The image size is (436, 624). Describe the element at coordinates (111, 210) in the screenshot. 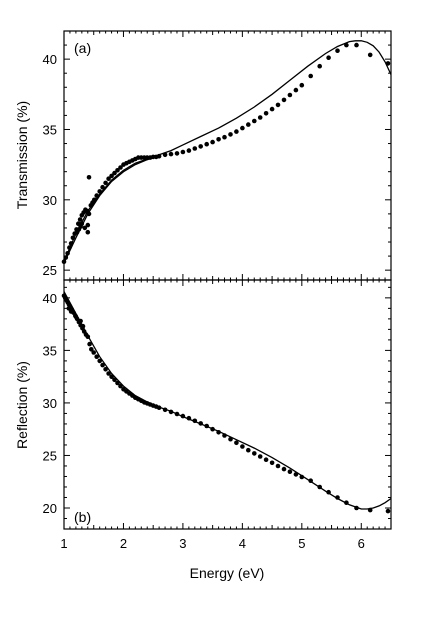

I see `fit-curve-line` at that location.